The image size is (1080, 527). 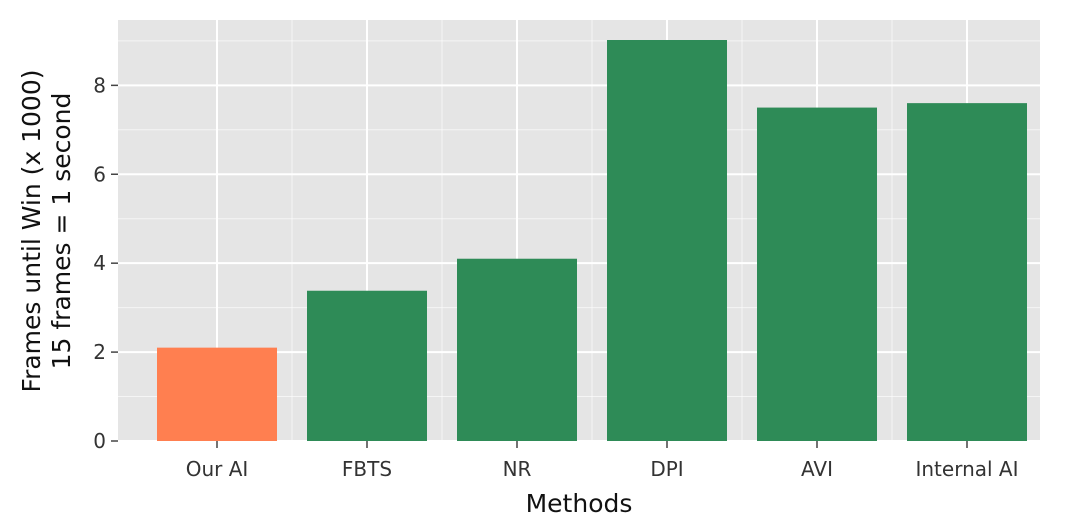 What do you see at coordinates (99, 352) in the screenshot?
I see `y-tick-label: 2` at bounding box center [99, 352].